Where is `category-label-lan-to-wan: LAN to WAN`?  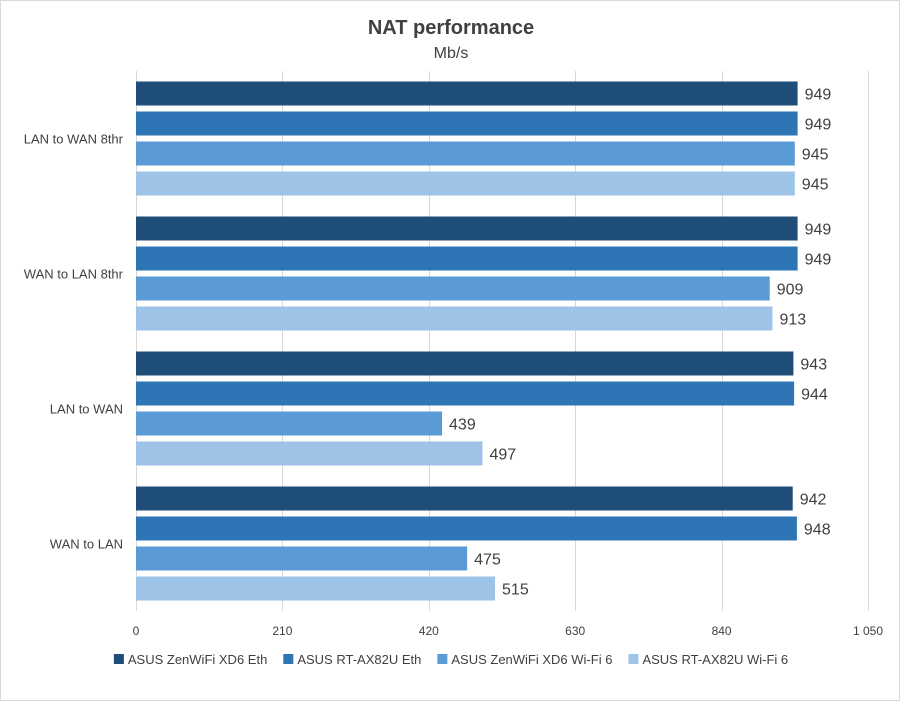 category-label-lan-to-wan: LAN to WAN is located at coordinates (86, 409).